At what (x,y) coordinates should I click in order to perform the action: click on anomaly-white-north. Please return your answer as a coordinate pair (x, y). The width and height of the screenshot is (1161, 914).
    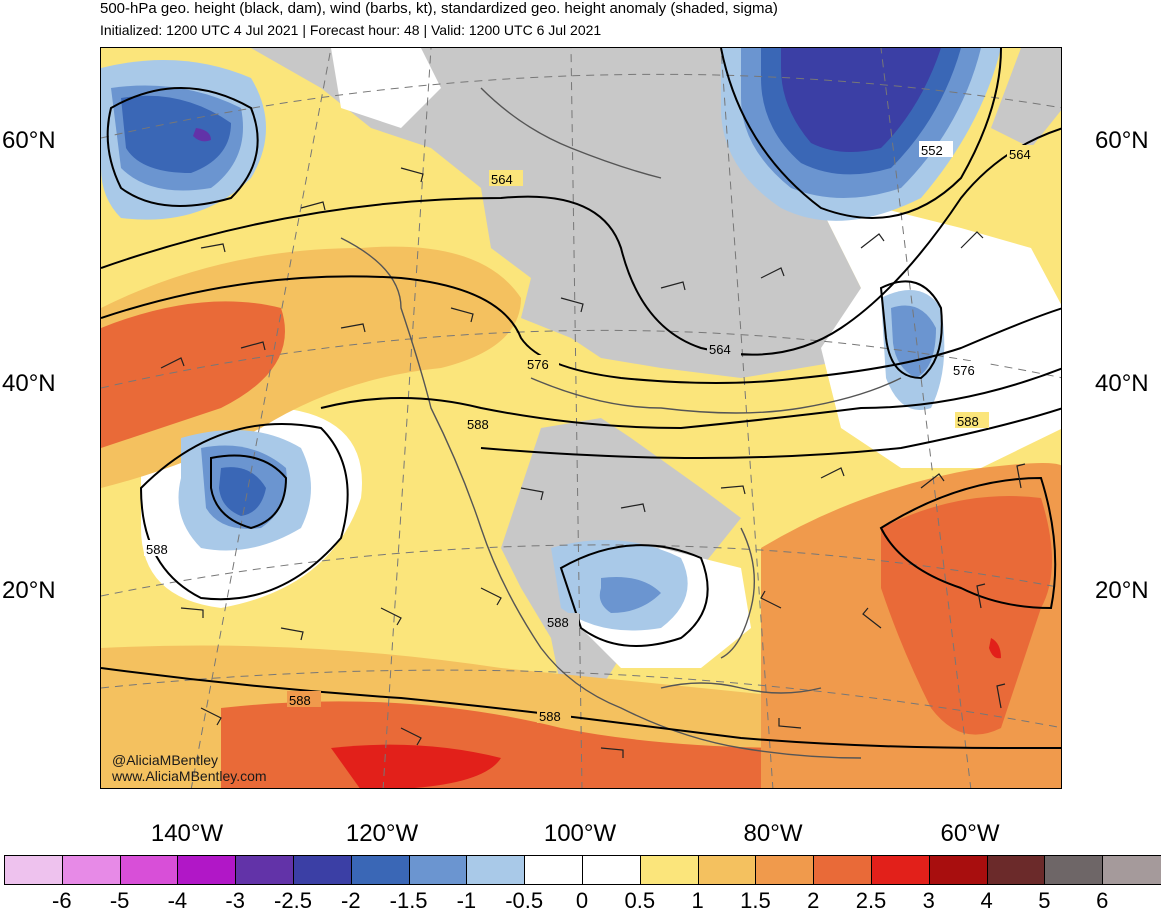
    Looking at the image, I should click on (386, 88).